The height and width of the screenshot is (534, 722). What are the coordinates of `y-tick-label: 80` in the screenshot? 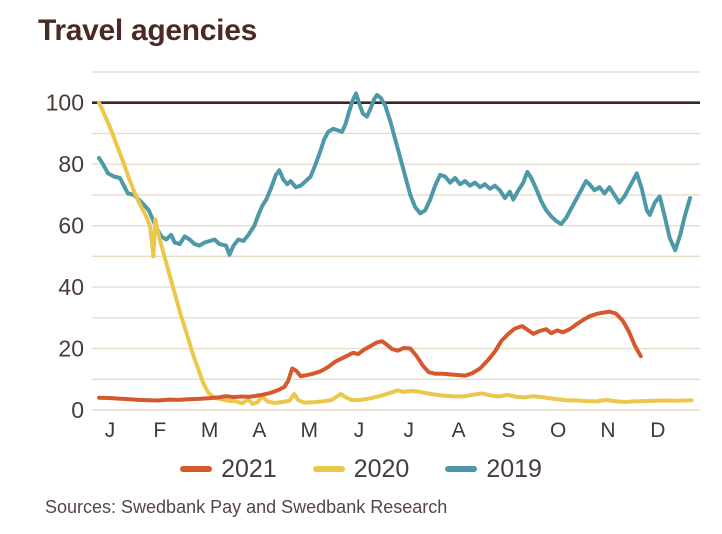 It's located at (71, 164).